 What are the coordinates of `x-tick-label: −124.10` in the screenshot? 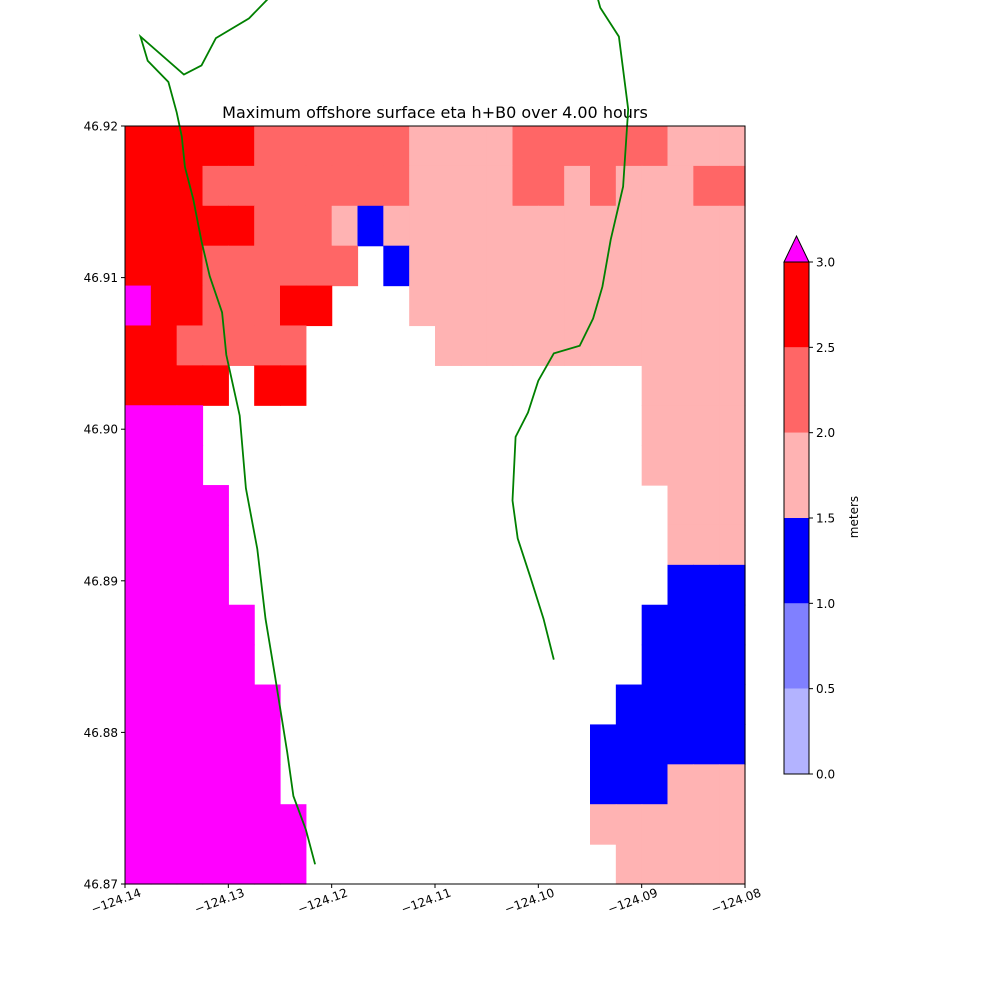 It's located at (530, 901).